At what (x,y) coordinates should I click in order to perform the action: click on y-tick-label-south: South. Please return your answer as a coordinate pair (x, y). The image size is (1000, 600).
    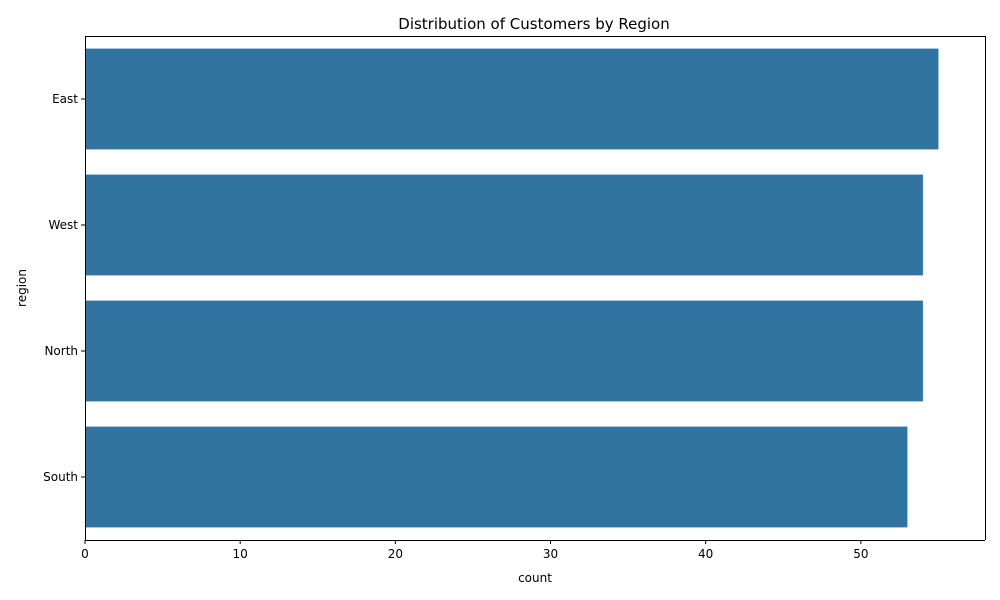
    Looking at the image, I should click on (60, 477).